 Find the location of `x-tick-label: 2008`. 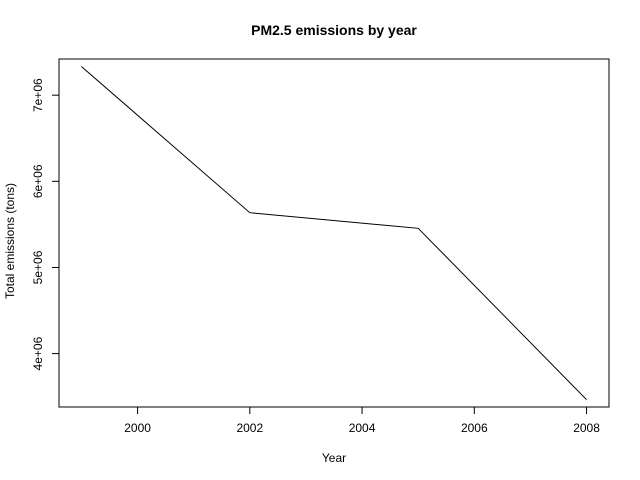

x-tick-label: 2008 is located at coordinates (586, 428).